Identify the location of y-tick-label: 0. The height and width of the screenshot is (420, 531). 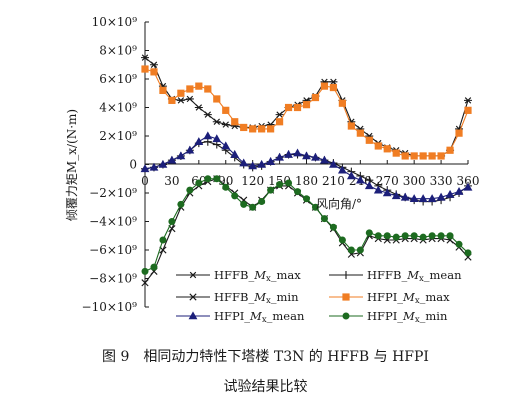
(133, 165).